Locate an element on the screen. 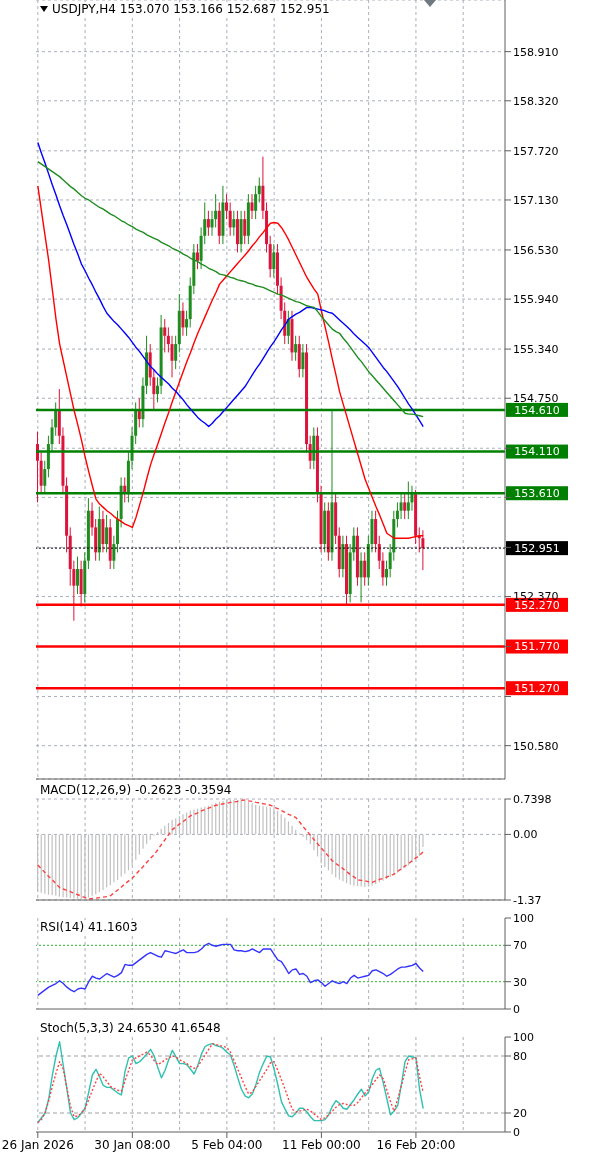 The width and height of the screenshot is (600, 1154). y-tick-label: 154.750 is located at coordinates (536, 399).